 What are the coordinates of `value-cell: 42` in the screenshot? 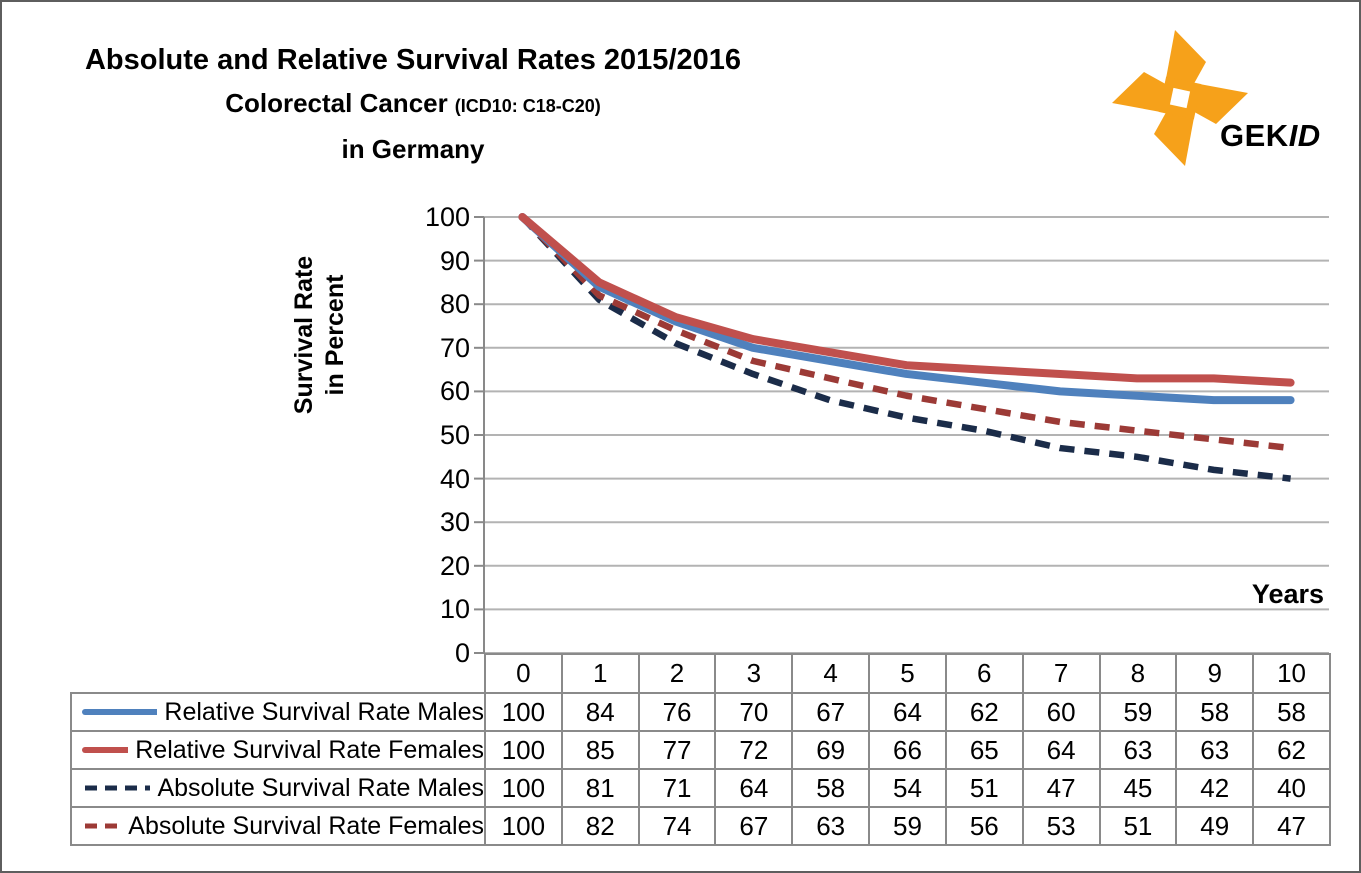 It's located at (1215, 788).